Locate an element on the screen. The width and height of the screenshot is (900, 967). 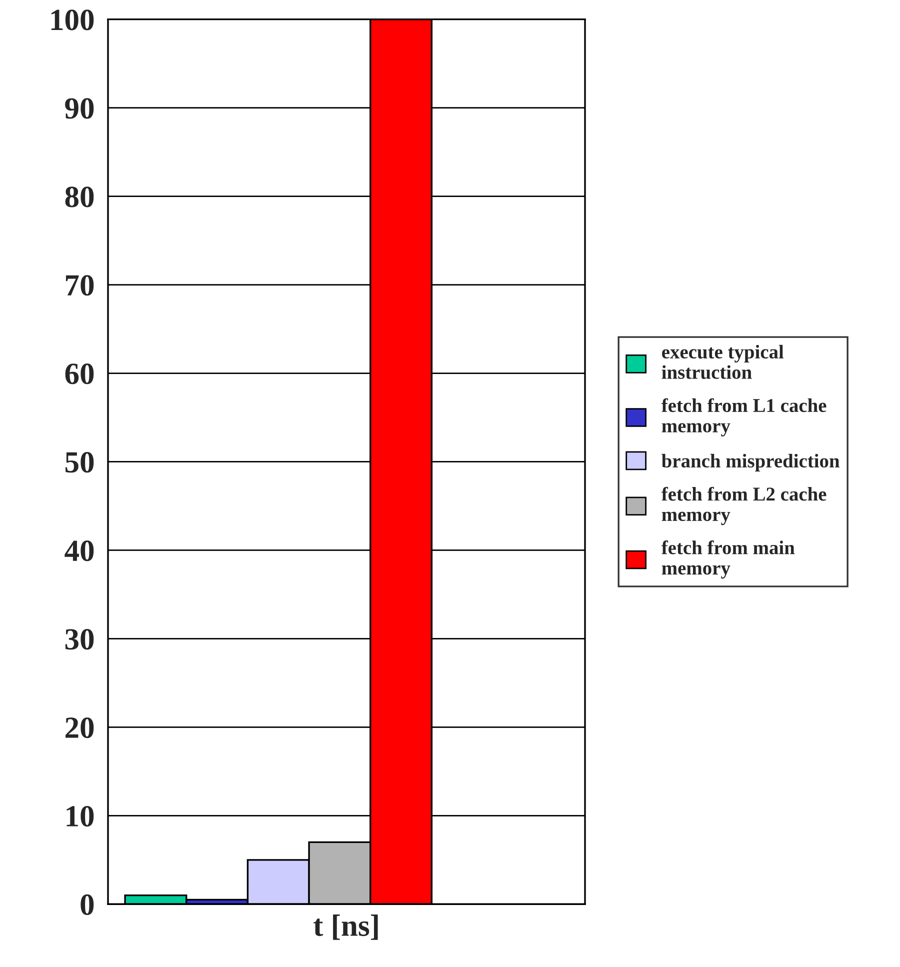
y-tick-label: 50 is located at coordinates (79, 462).